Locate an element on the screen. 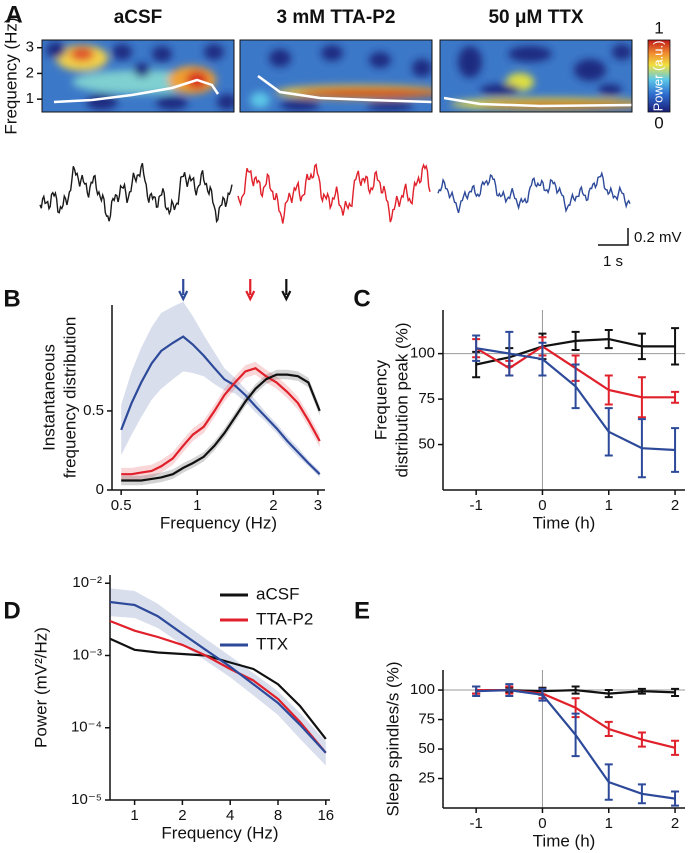  y-tick-label: 10⁻³ is located at coordinates (87, 654).